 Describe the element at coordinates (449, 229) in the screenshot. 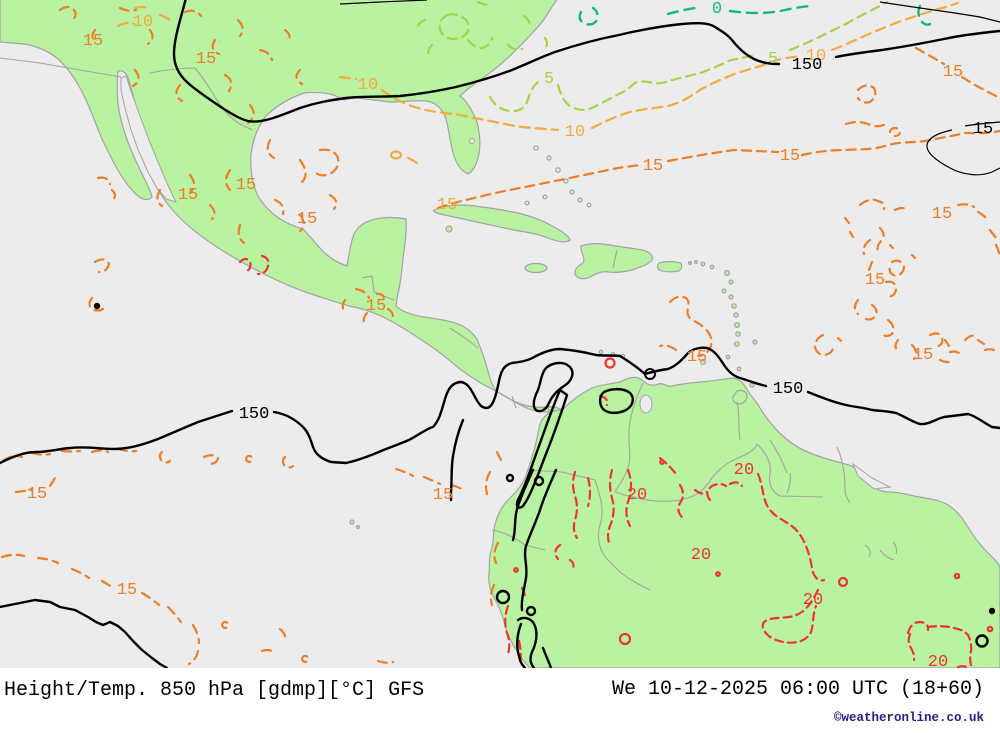

I see `island-isla-juventud` at that location.